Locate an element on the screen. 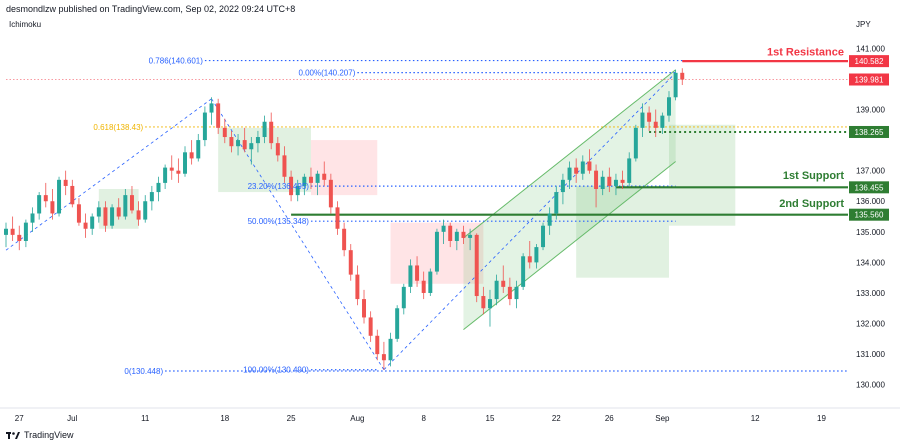 The image size is (900, 447). x-tick-label: 12 is located at coordinates (755, 418).